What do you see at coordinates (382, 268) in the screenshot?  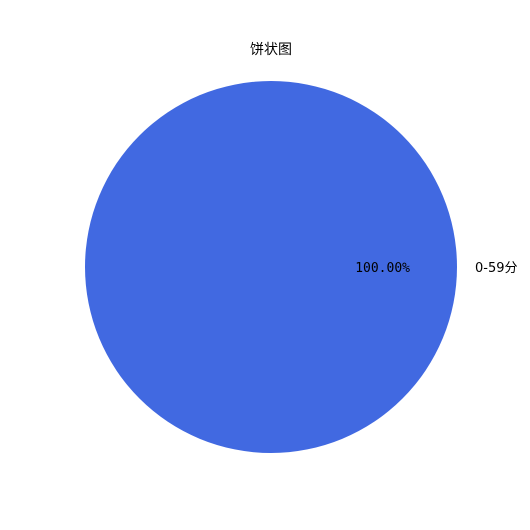 I see `slice-percent-label: 100.00%` at bounding box center [382, 268].